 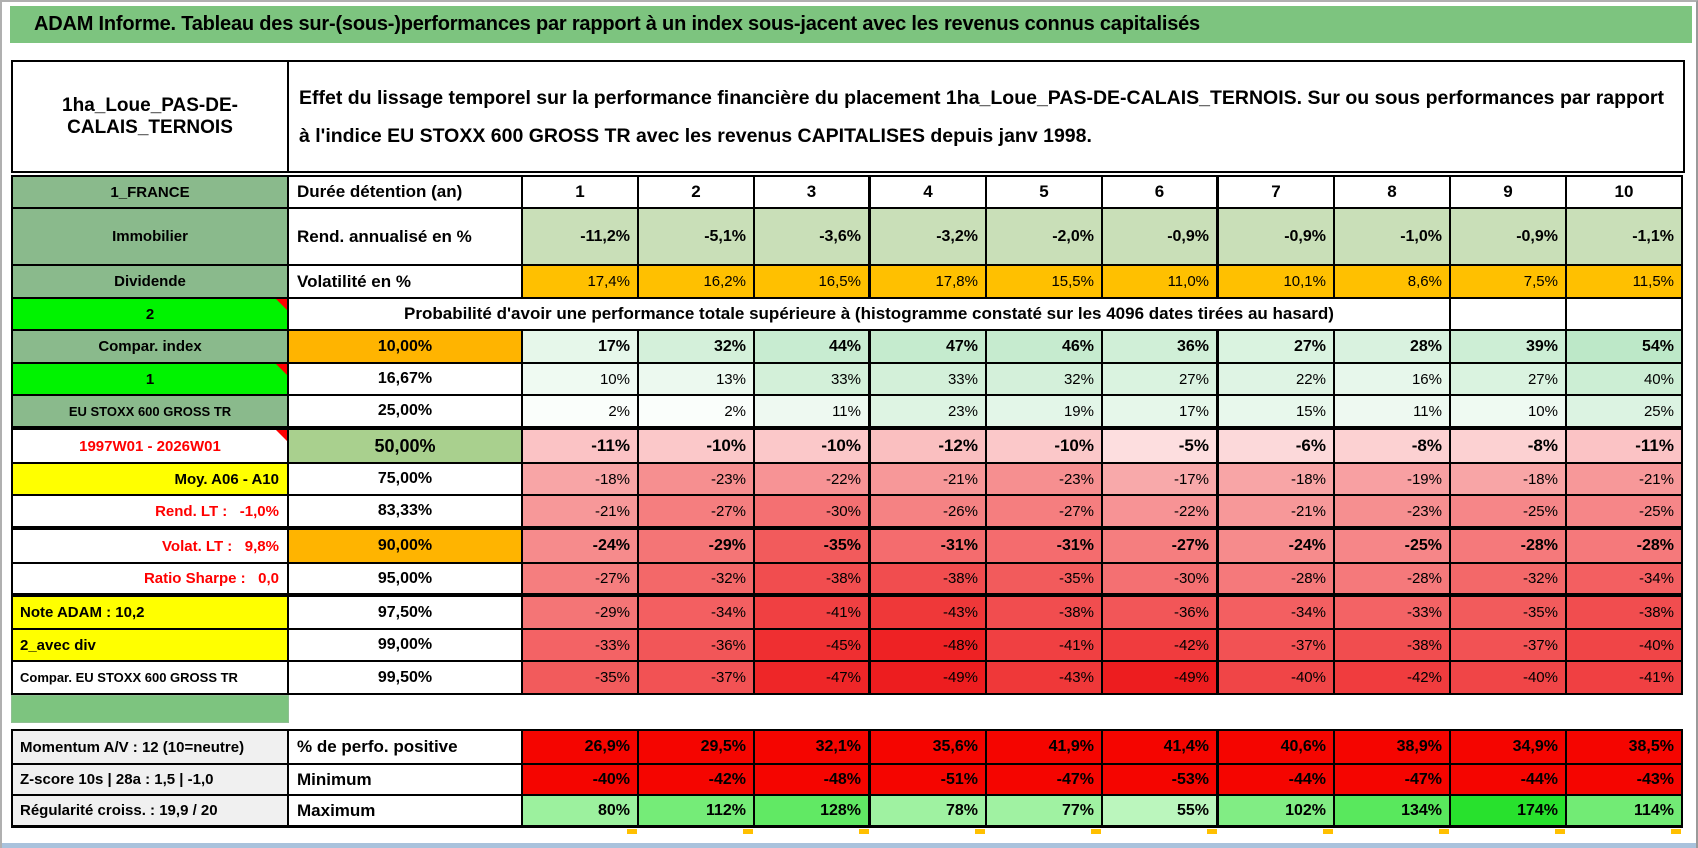 What do you see at coordinates (1625, 780) in the screenshot?
I see `value-cell: -43%` at bounding box center [1625, 780].